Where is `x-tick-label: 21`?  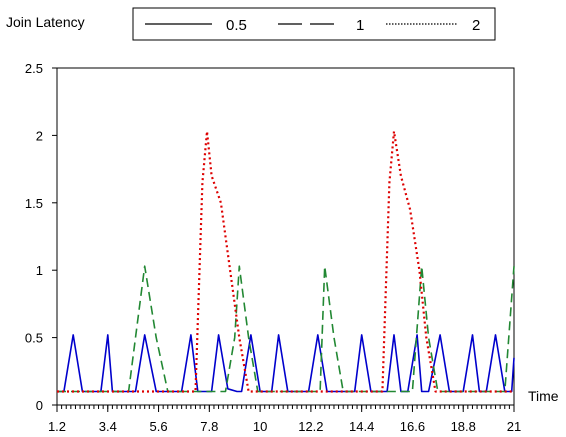
x-tick-label: 21 is located at coordinates (514, 426).